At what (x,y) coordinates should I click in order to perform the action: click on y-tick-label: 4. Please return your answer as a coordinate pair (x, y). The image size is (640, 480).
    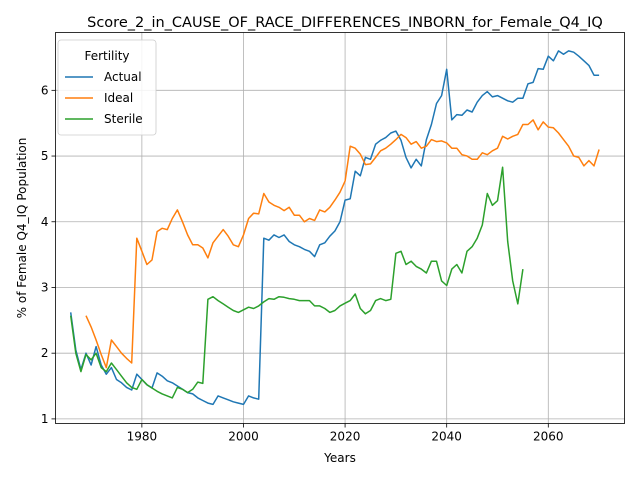
    Looking at the image, I should click on (45, 222).